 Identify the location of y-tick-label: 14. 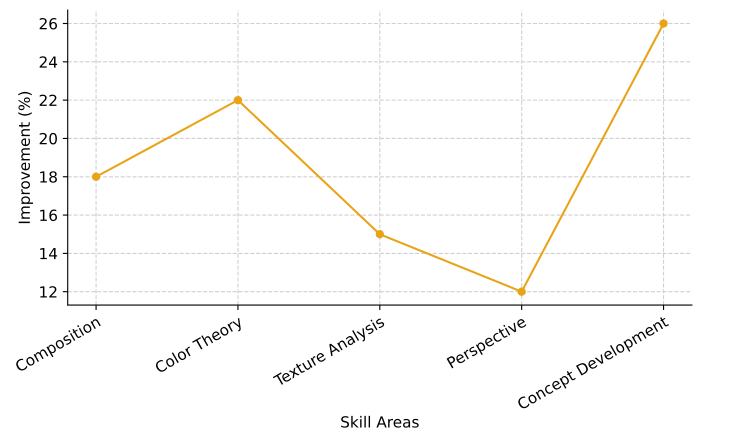
(49, 254).